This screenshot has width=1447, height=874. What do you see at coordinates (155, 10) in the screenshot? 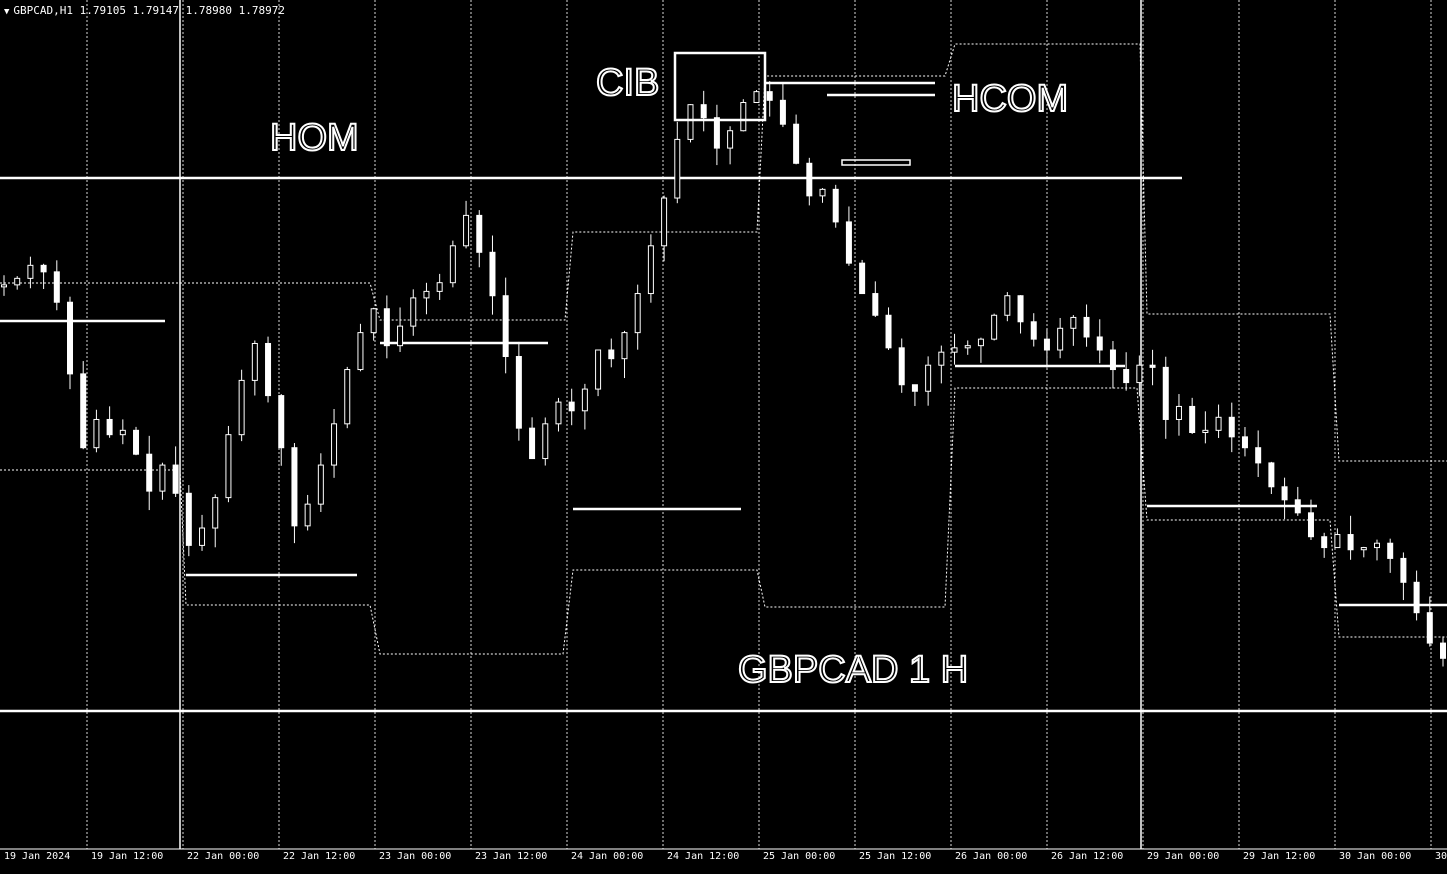
I see `ticker-high: 1.79147` at bounding box center [155, 10].